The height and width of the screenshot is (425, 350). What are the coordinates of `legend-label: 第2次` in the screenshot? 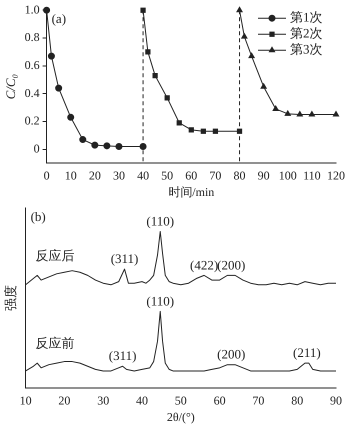 It's located at (306, 33).